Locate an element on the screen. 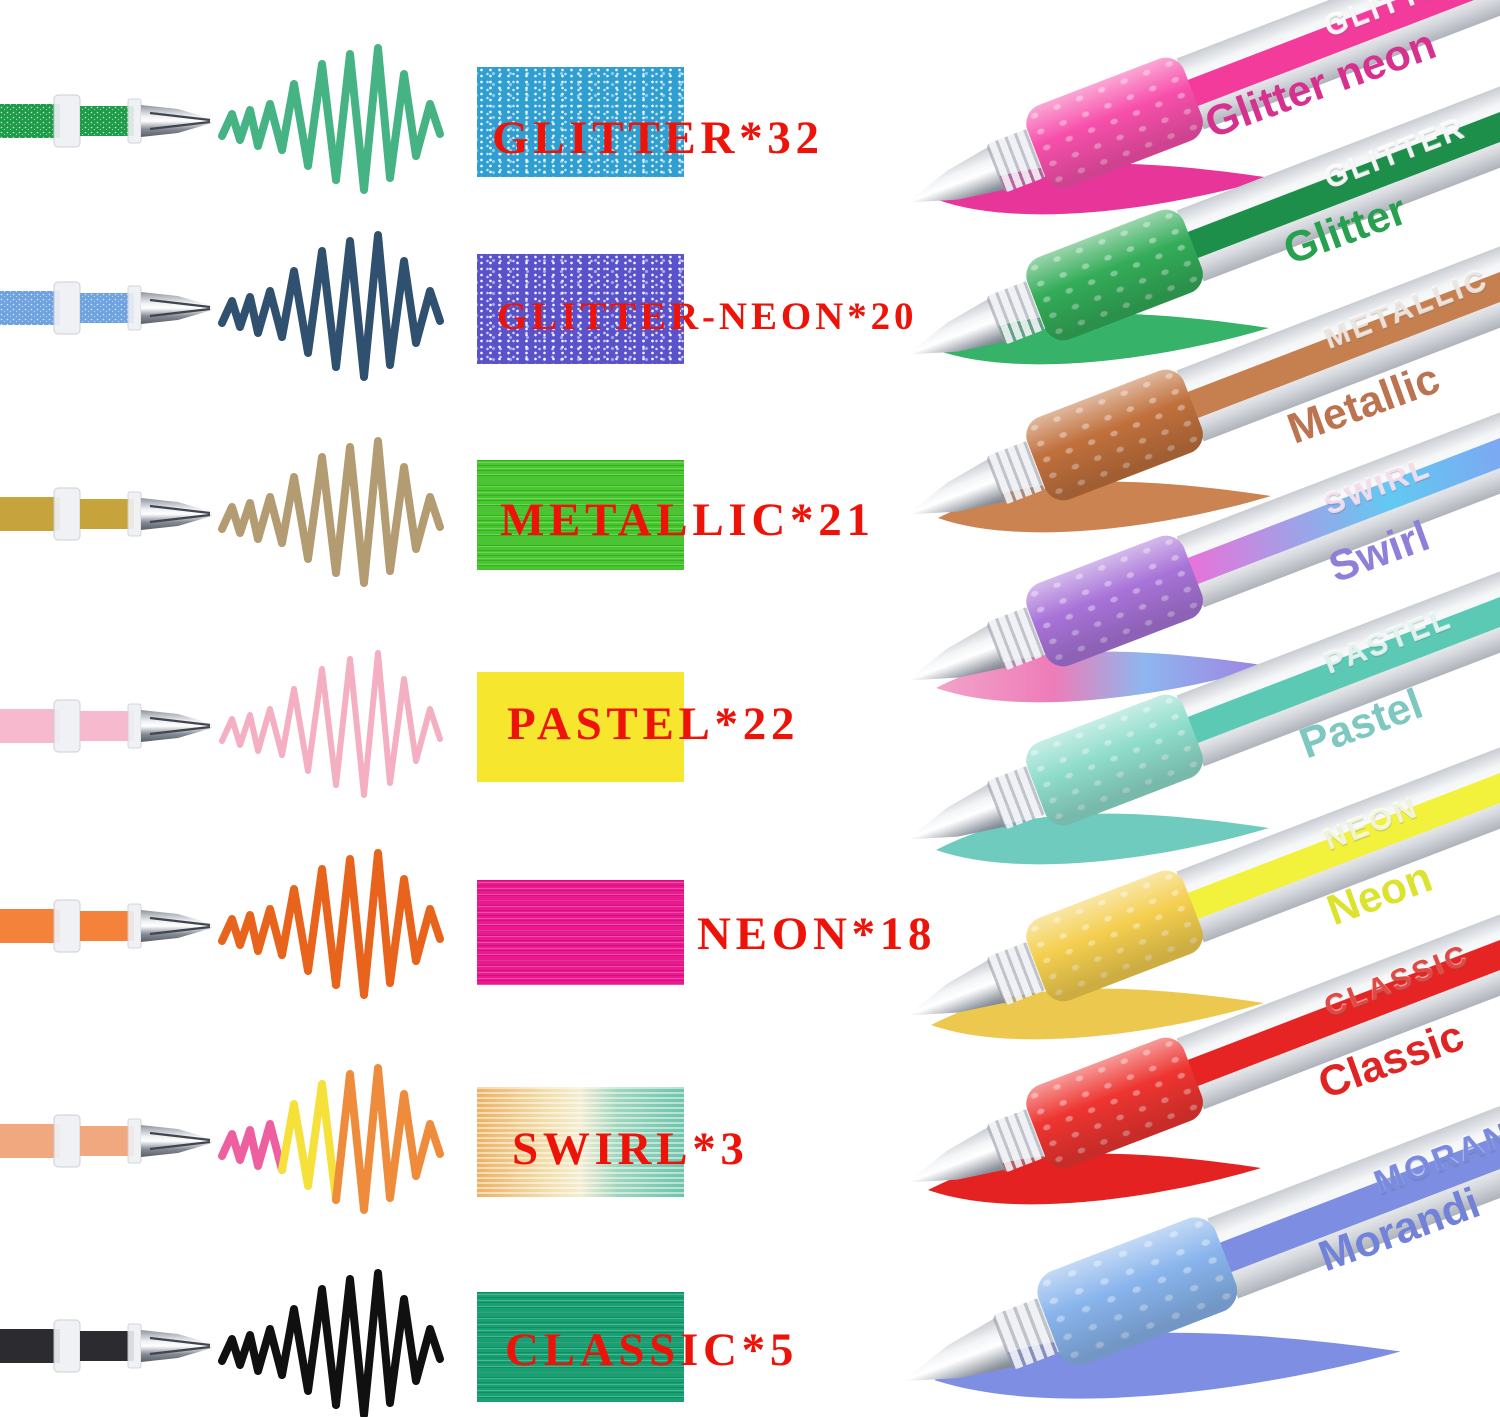 This screenshot has width=1500, height=1417. row-metallic: METALLIC*21 is located at coordinates (480, 513).